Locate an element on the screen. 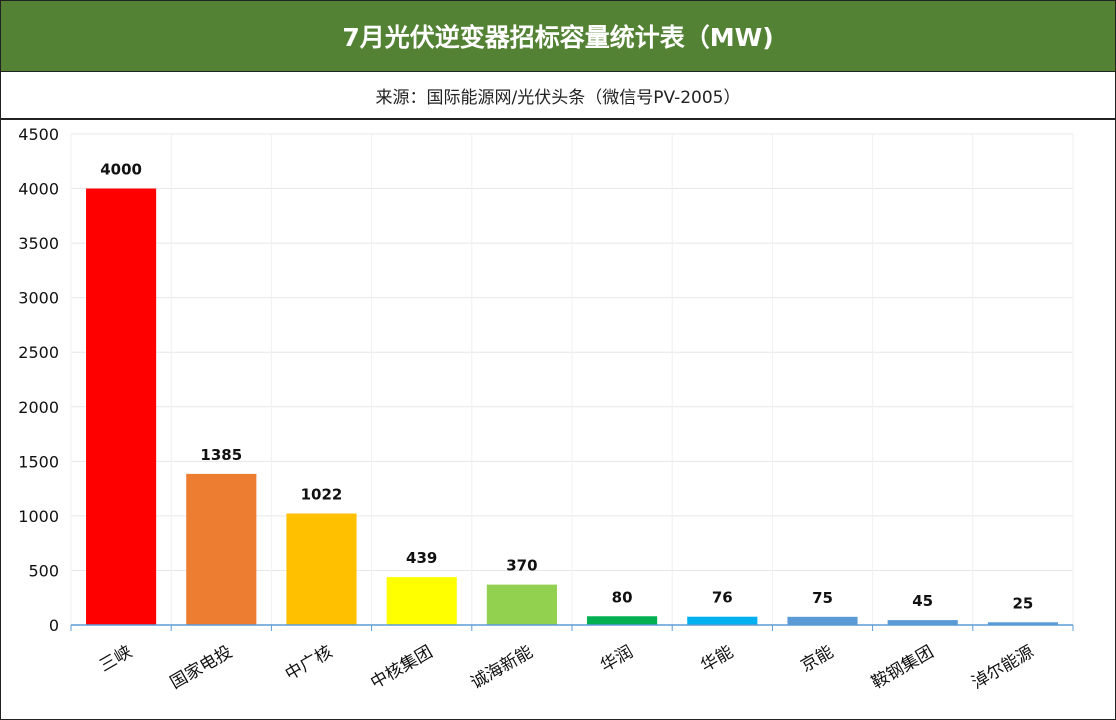  x-tick-label: 国家电投 is located at coordinates (201, 667).